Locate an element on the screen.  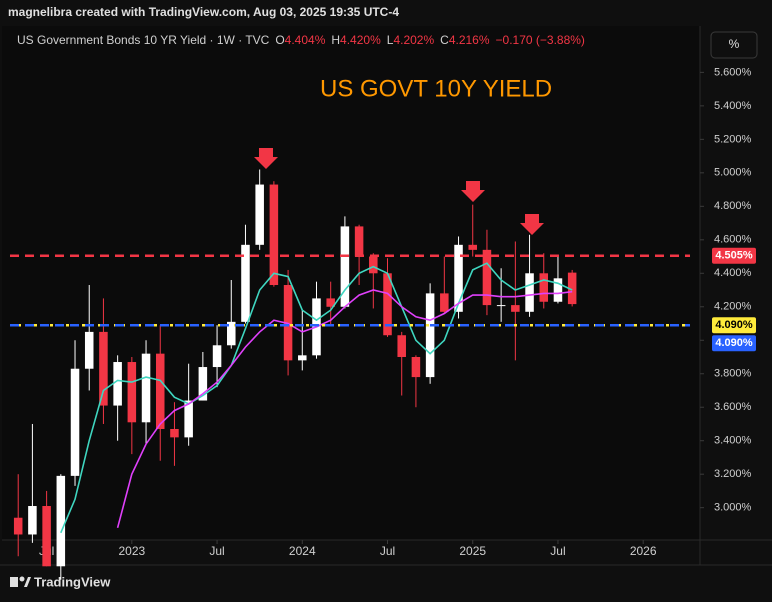
level-label: 4.505% is located at coordinates (734, 256).